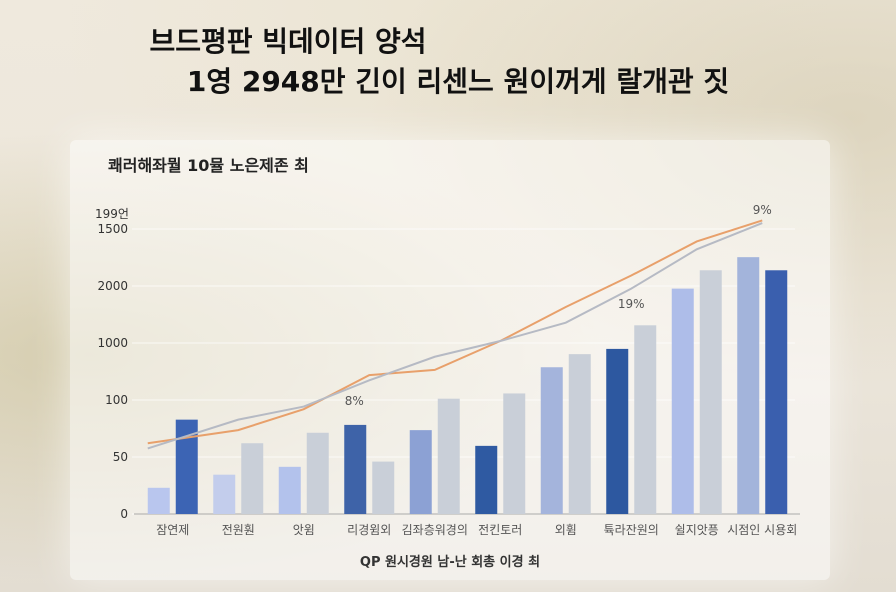 The height and width of the screenshot is (592, 896). I want to click on x-tick-label: 시점인 시용회, so click(762, 530).